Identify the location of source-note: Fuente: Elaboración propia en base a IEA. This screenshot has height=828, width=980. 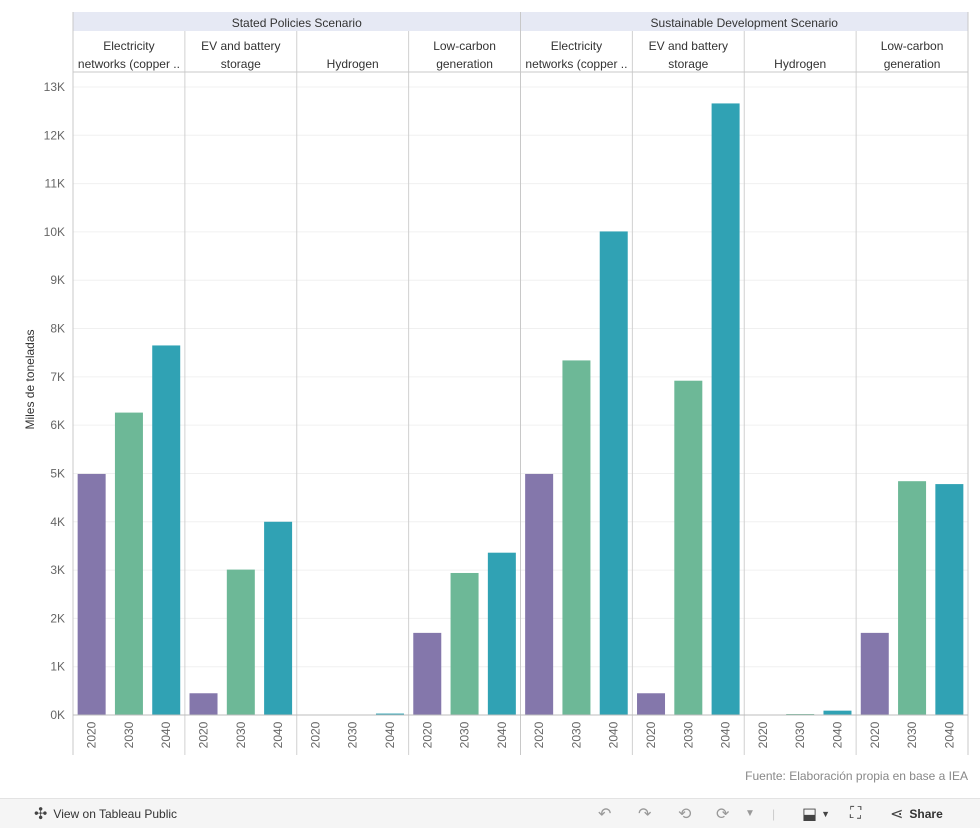
(856, 776).